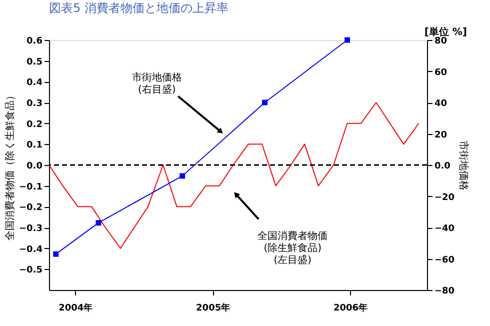 The height and width of the screenshot is (326, 490). What do you see at coordinates (444, 197) in the screenshot?
I see `y2-tick-label: −20` at bounding box center [444, 197].